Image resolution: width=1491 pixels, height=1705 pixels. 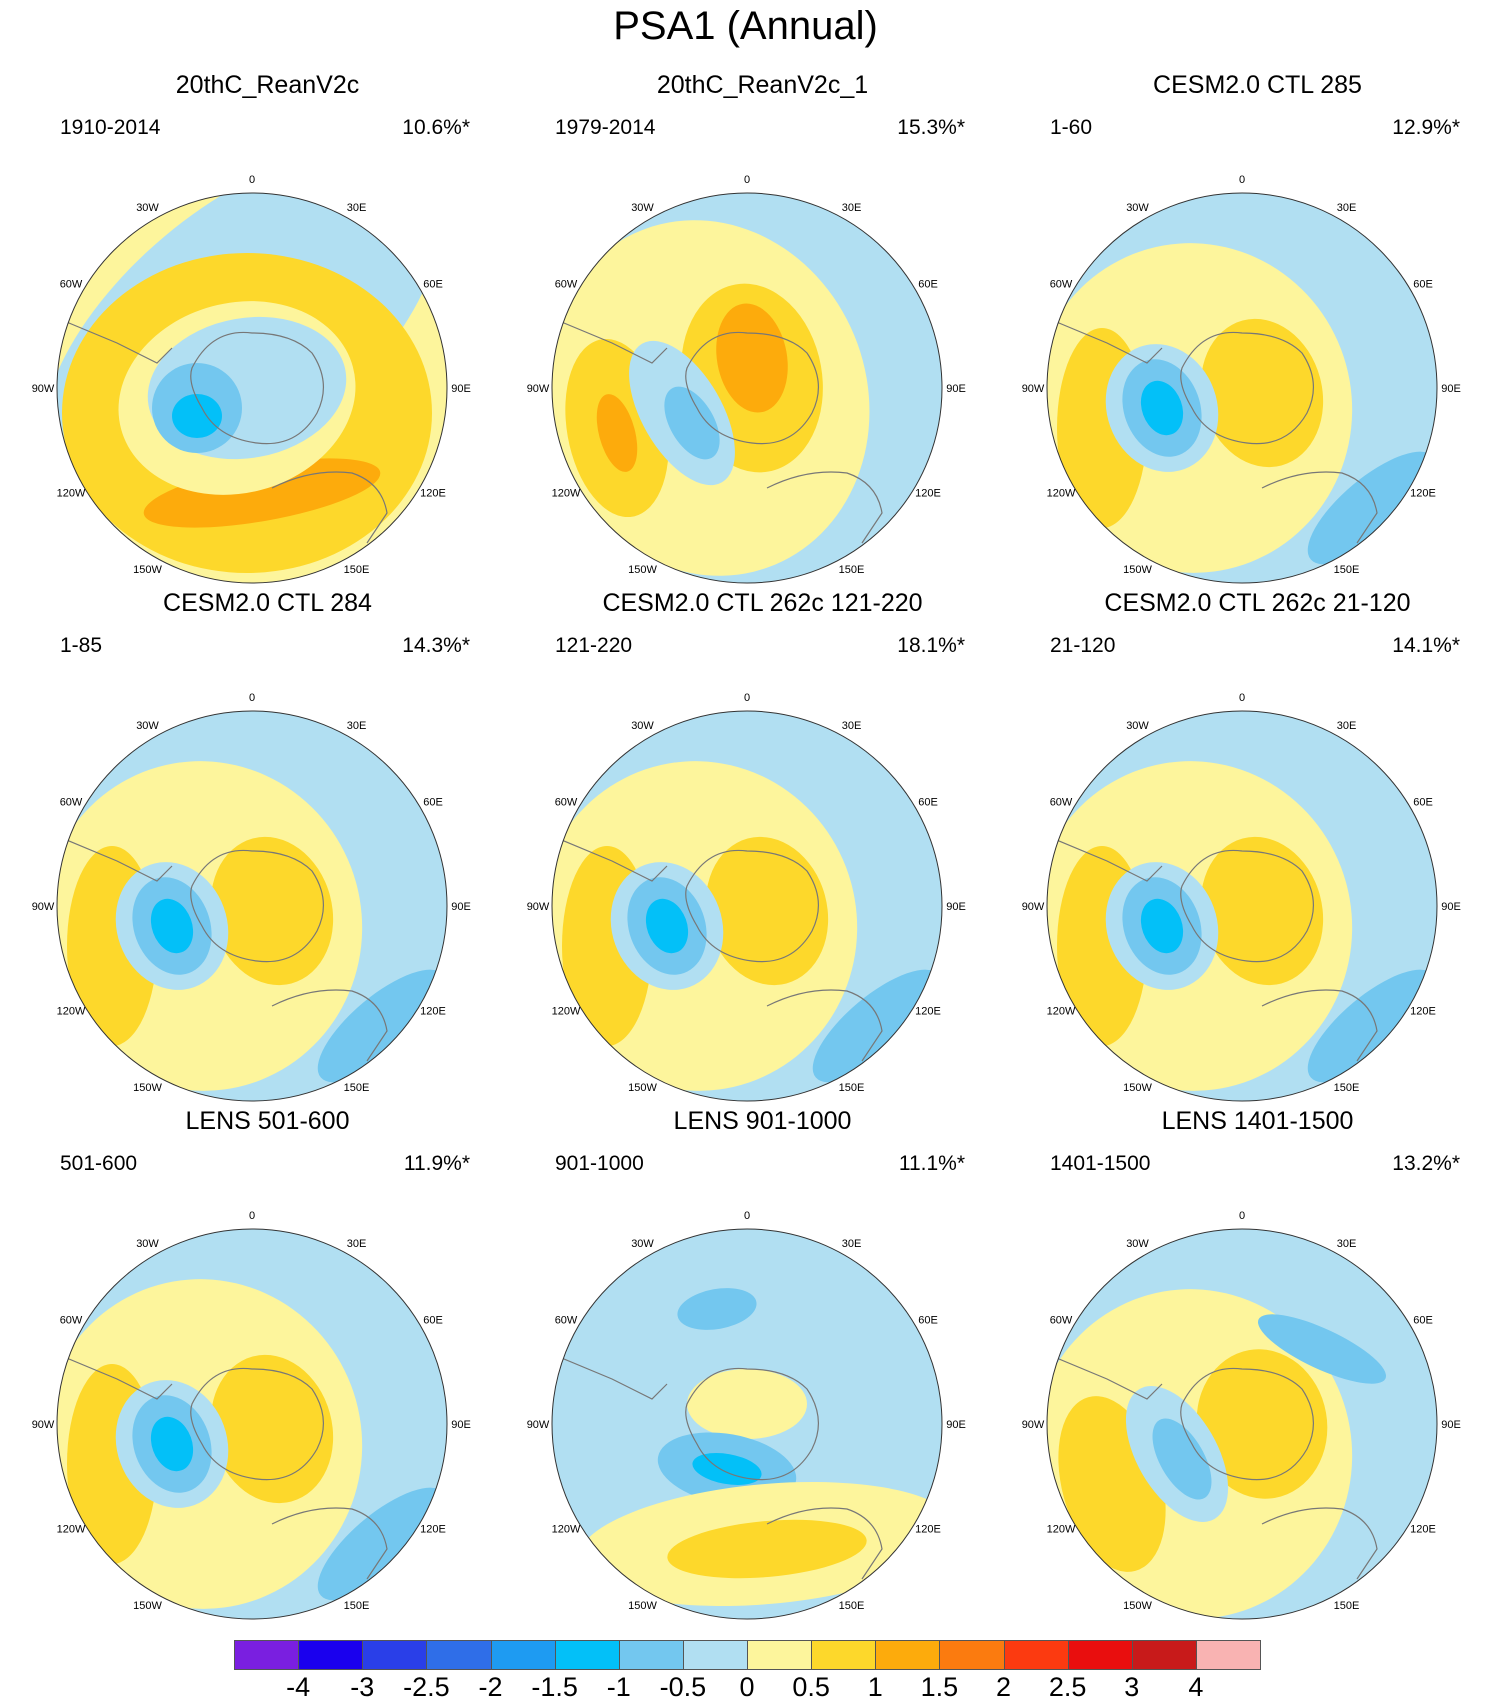 What do you see at coordinates (81, 645) in the screenshot?
I see `period-label: 1-85` at bounding box center [81, 645].